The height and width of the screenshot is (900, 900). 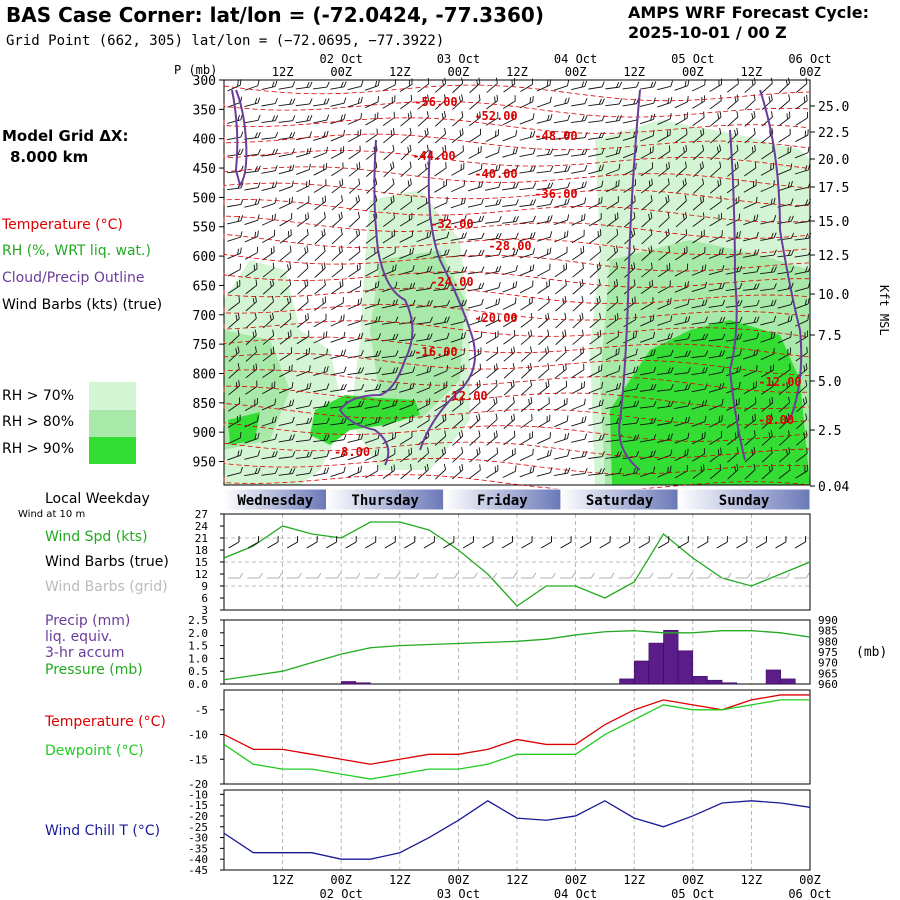 I want to click on top-hour-tick: 12Z, so click(x=283, y=72).